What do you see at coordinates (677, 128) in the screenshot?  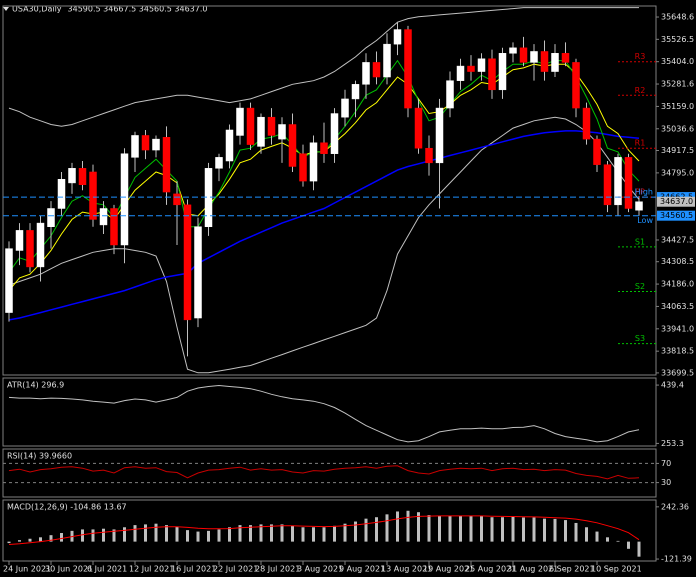 I see `y-tick-label: 35036.6` at bounding box center [677, 128].